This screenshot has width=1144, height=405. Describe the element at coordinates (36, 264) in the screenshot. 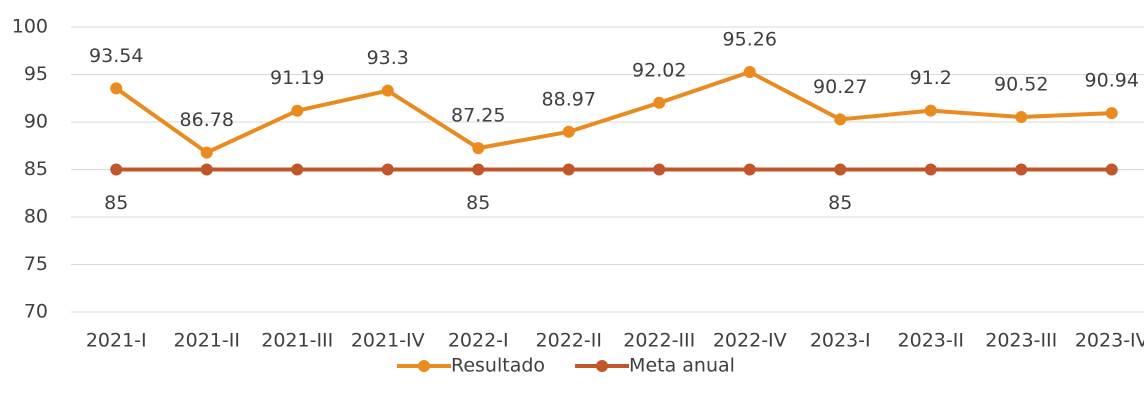

I see `y-tick-label: 75` at that location.